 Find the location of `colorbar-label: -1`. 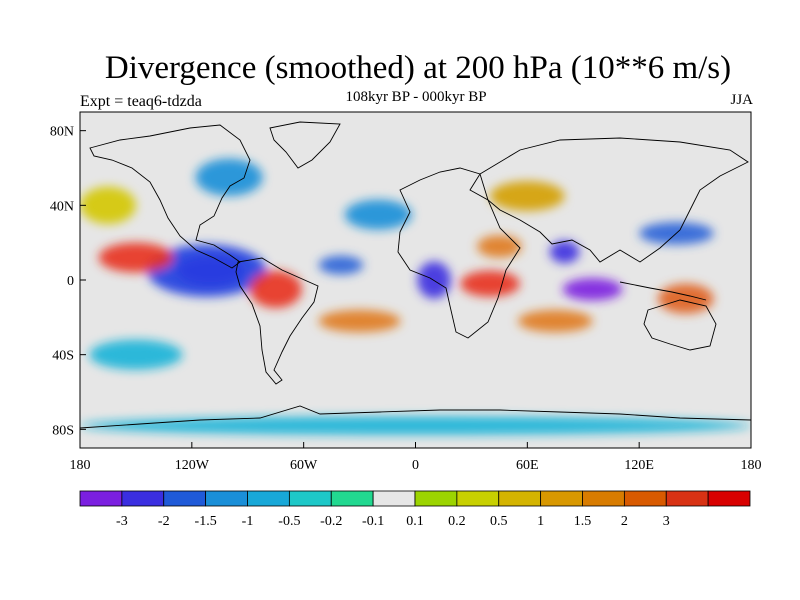

colorbar-label: -1 is located at coordinates (248, 521).